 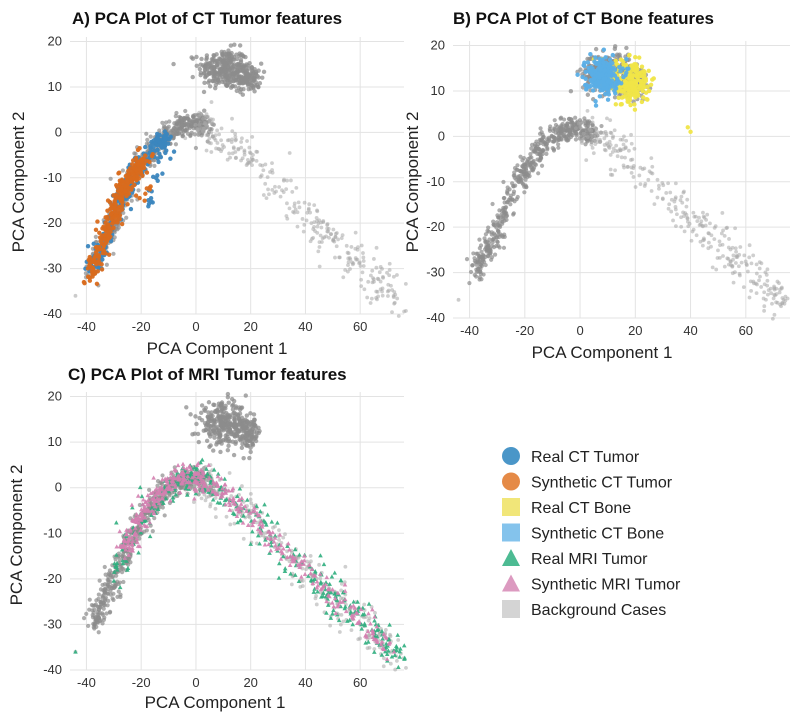 I want to click on y-tick-label: 10, so click(x=55, y=86).